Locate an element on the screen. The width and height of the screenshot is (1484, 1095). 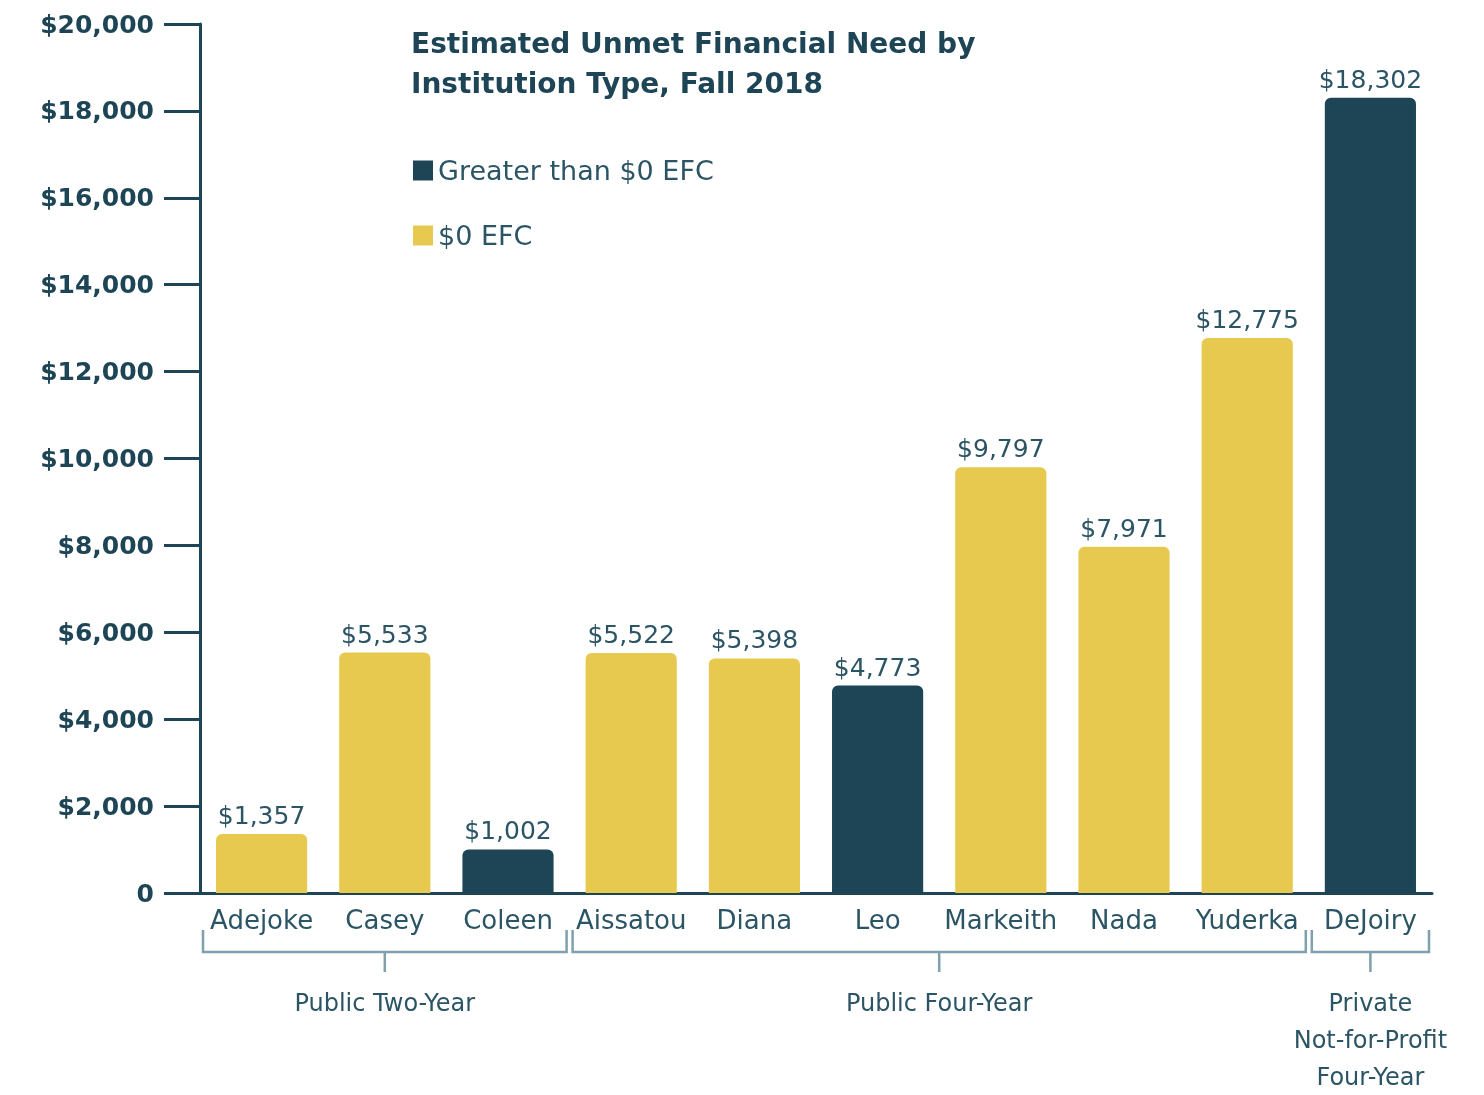
data-label: $18,302 is located at coordinates (1370, 79).